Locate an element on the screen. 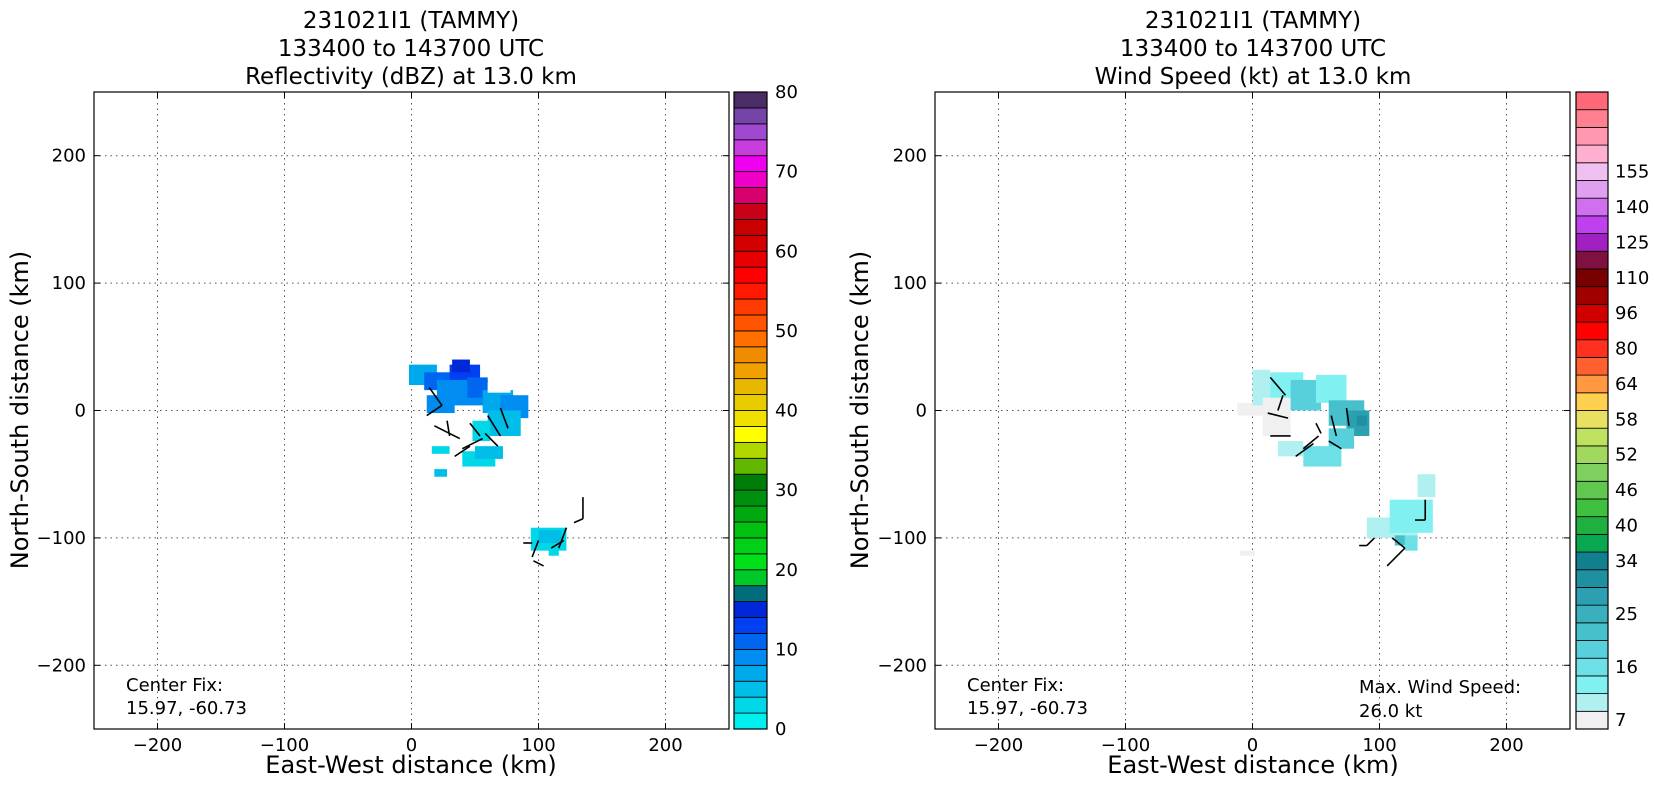  colorbar-tick-label: 16 is located at coordinates (1626, 667).